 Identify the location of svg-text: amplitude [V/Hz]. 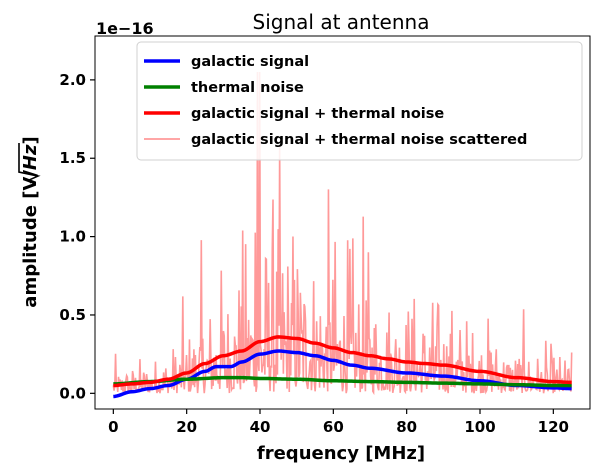
(30, 221).